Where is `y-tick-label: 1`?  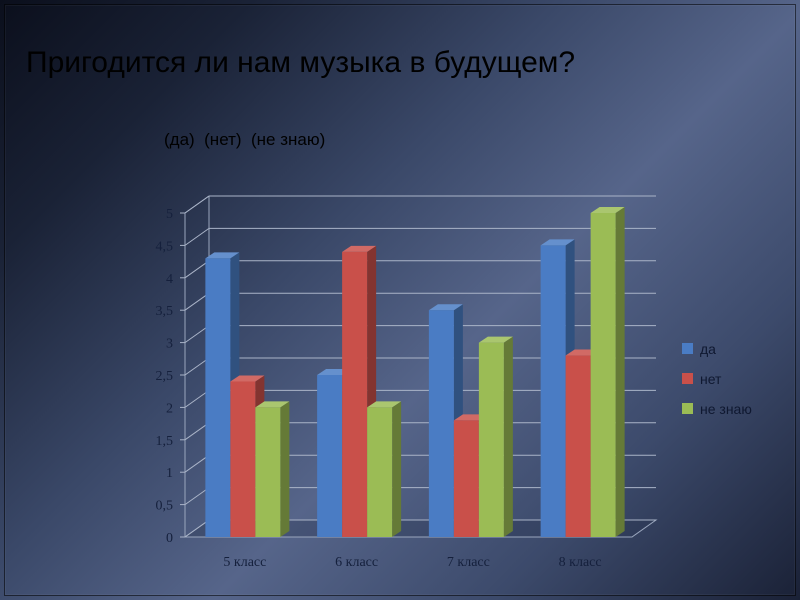 y-tick-label: 1 is located at coordinates (169, 473).